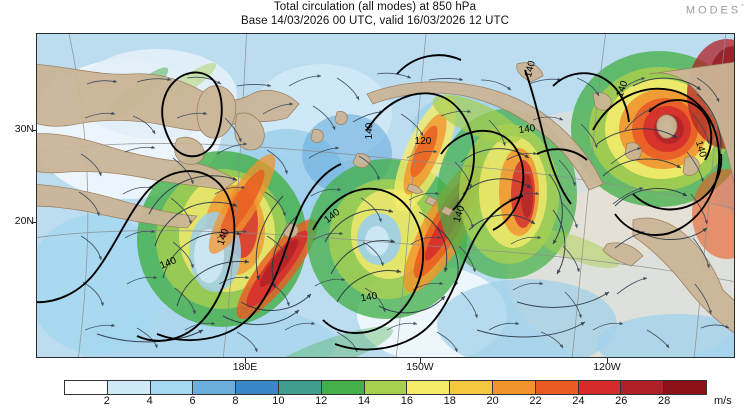 This screenshot has height=408, width=750. I want to click on modes-logo: MODES°, so click(715, 10).